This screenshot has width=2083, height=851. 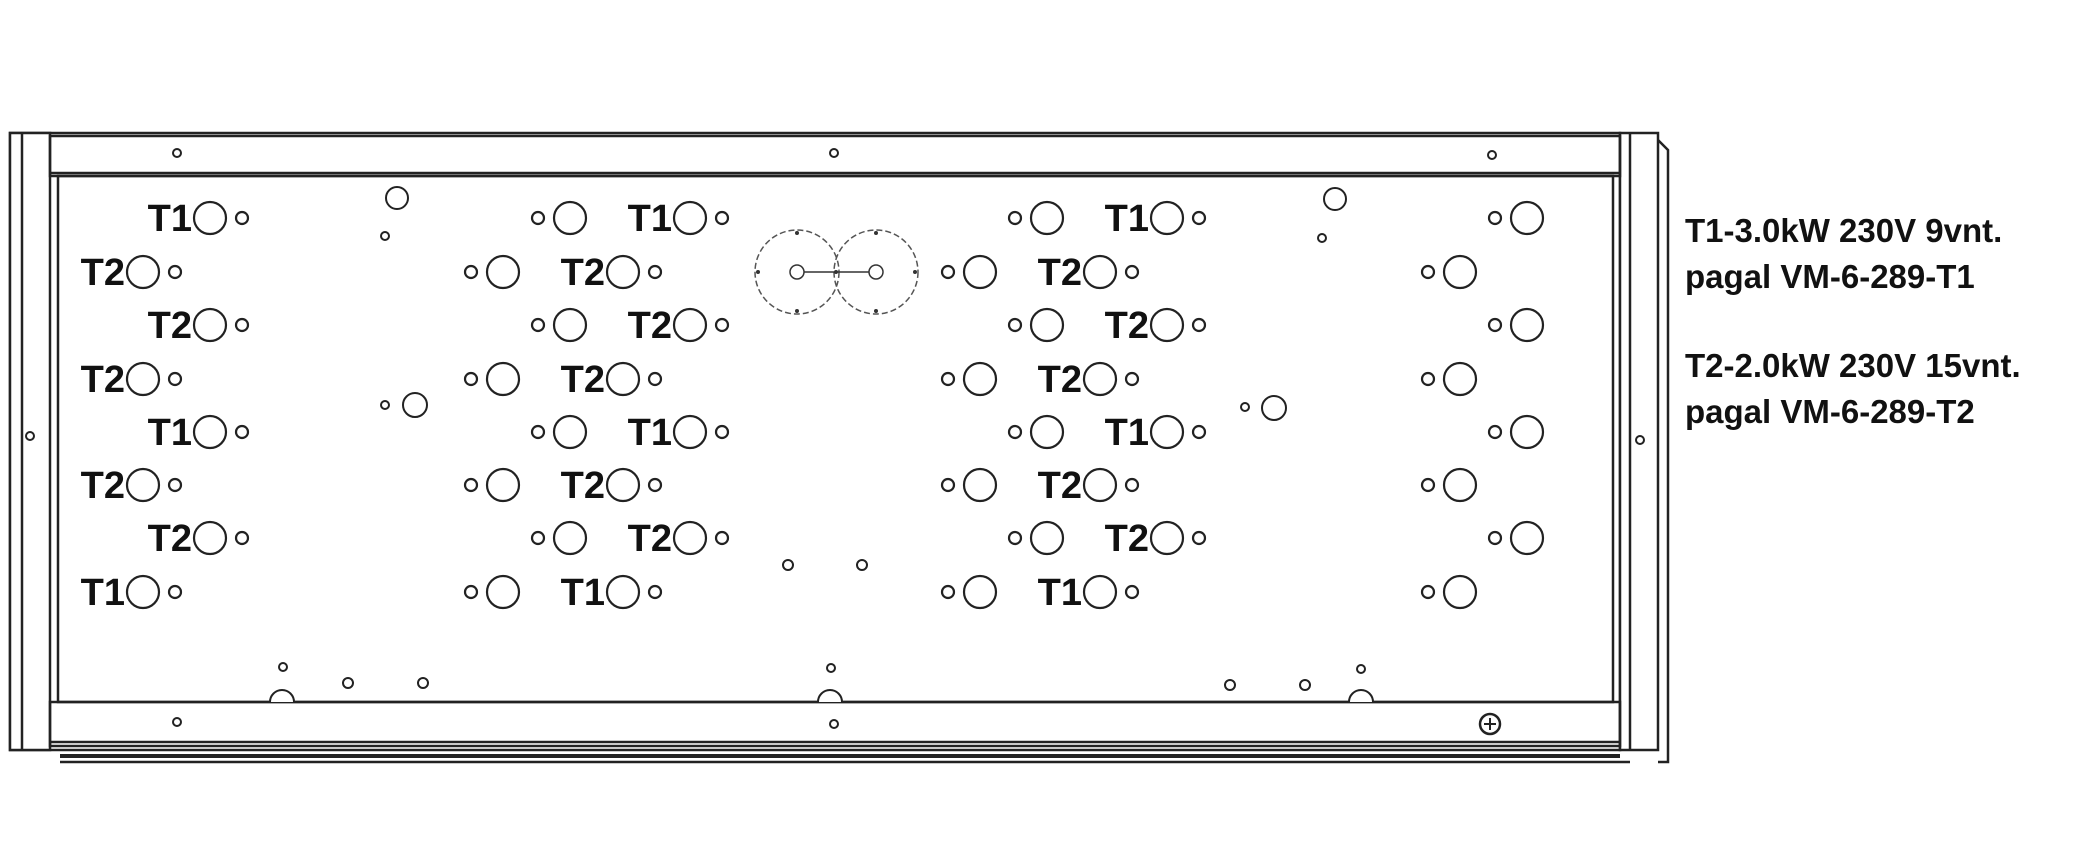 I want to click on legend-t1-reference: pagal VM-6-289-T1, so click(x=1830, y=276).